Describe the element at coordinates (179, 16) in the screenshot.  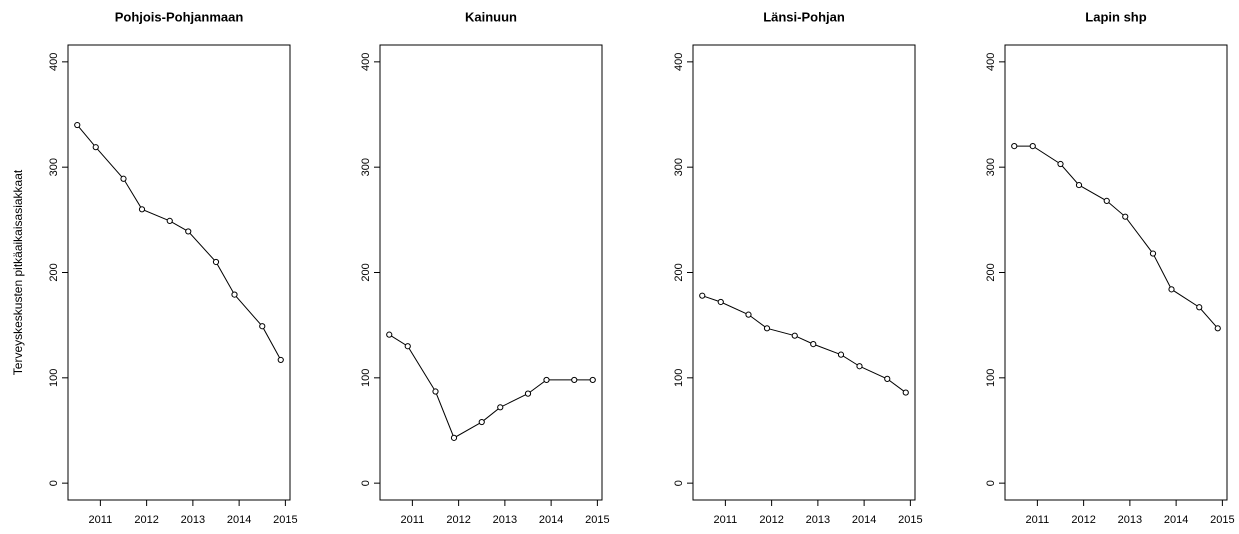
I see `panel-title: Pohjois-Pohjanmaan` at that location.